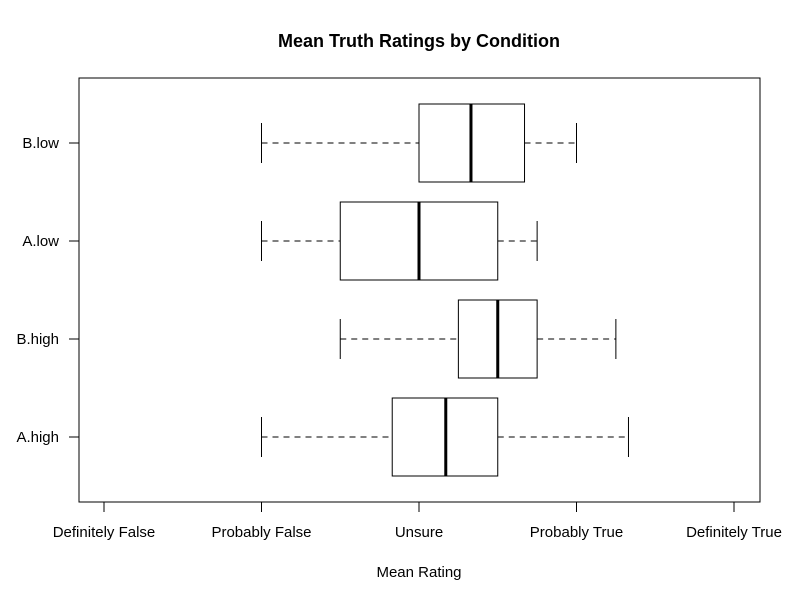  What do you see at coordinates (734, 532) in the screenshot?
I see `x-tick-label: Definitely True` at bounding box center [734, 532].